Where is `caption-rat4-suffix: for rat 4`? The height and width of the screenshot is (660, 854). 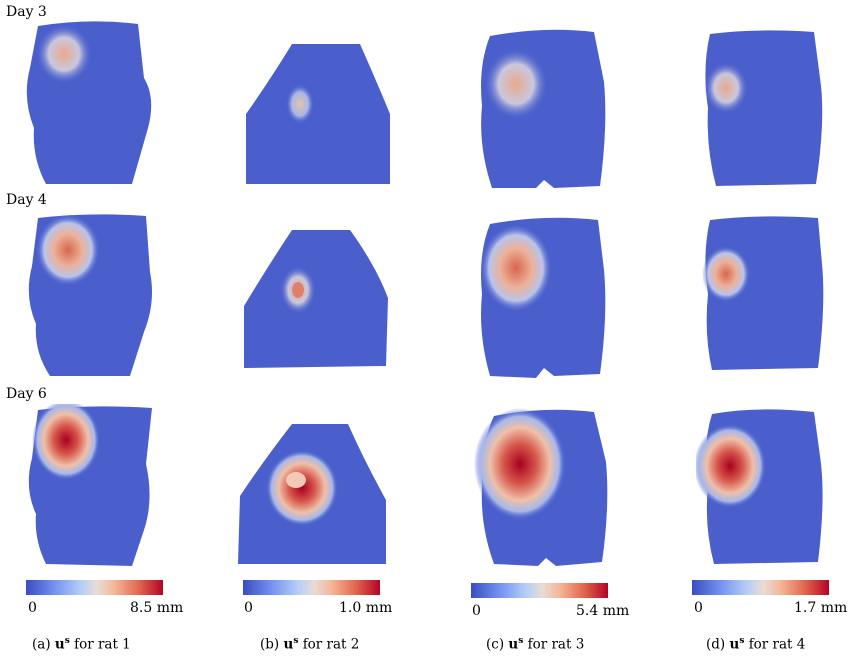 caption-rat4-suffix: for rat 4 is located at coordinates (777, 644).